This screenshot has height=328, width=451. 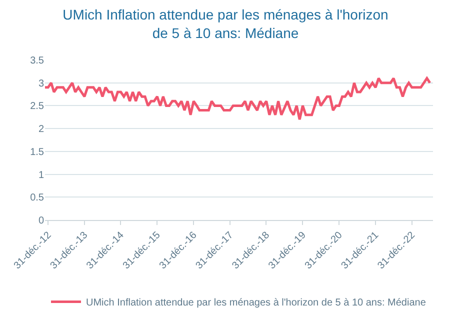 I want to click on y-tick-label: 3, so click(x=41, y=84).